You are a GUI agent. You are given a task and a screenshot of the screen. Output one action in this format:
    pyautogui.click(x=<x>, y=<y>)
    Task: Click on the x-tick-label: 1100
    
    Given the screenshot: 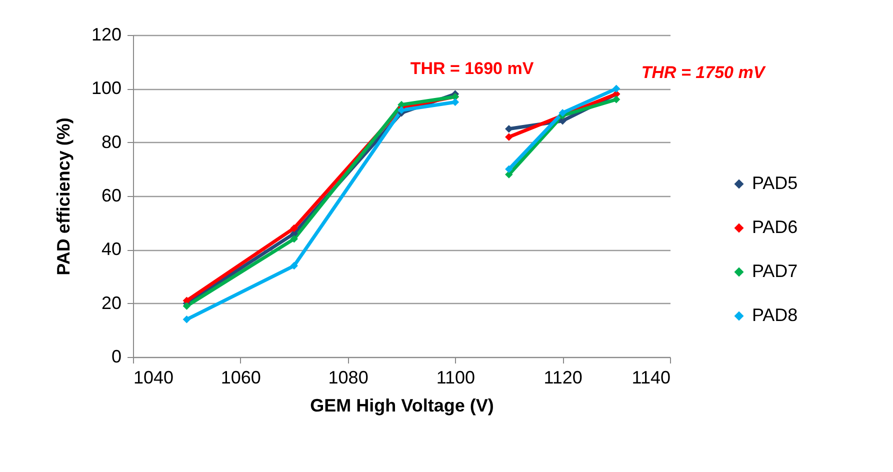 What is the action you would take?
    pyautogui.click(x=456, y=378)
    